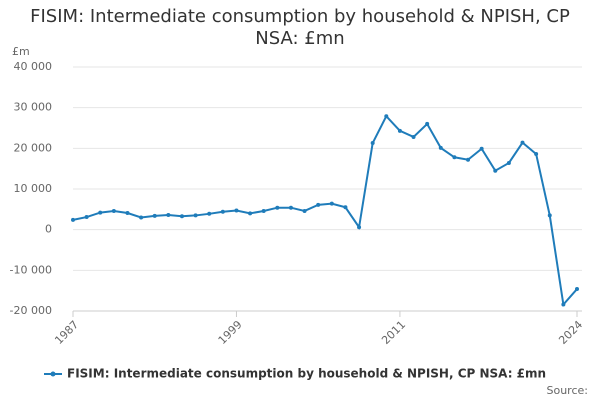 The height and width of the screenshot is (400, 600). Describe the element at coordinates (53, 374) in the screenshot. I see `legend-marker` at that location.